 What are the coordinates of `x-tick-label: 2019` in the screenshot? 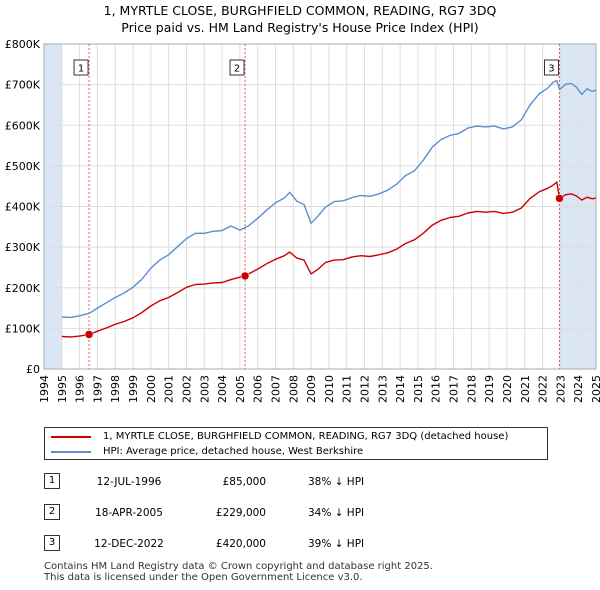 It's located at (489, 389).